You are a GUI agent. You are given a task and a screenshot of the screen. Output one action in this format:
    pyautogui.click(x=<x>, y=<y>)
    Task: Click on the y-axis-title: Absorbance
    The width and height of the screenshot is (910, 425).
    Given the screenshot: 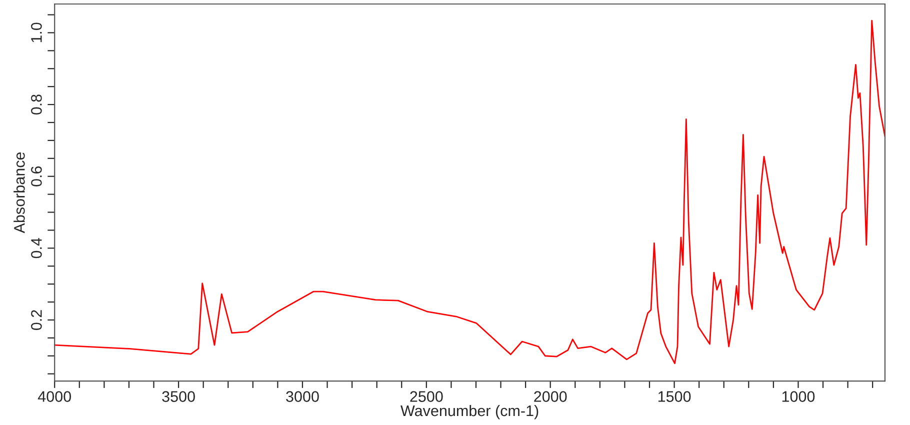 What is the action you would take?
    pyautogui.click(x=19, y=193)
    